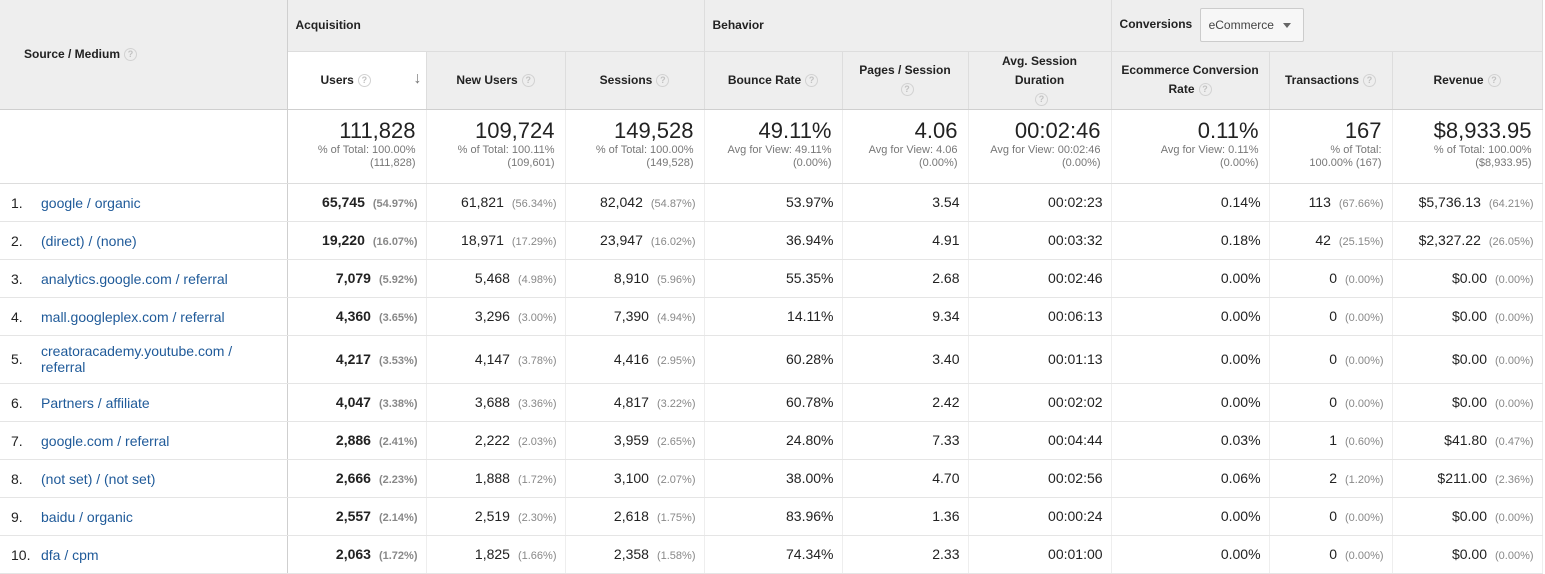 The width and height of the screenshot is (1545, 574). Describe the element at coordinates (913, 149) in the screenshot. I see `total-note: Avg for View: 4.06` at that location.